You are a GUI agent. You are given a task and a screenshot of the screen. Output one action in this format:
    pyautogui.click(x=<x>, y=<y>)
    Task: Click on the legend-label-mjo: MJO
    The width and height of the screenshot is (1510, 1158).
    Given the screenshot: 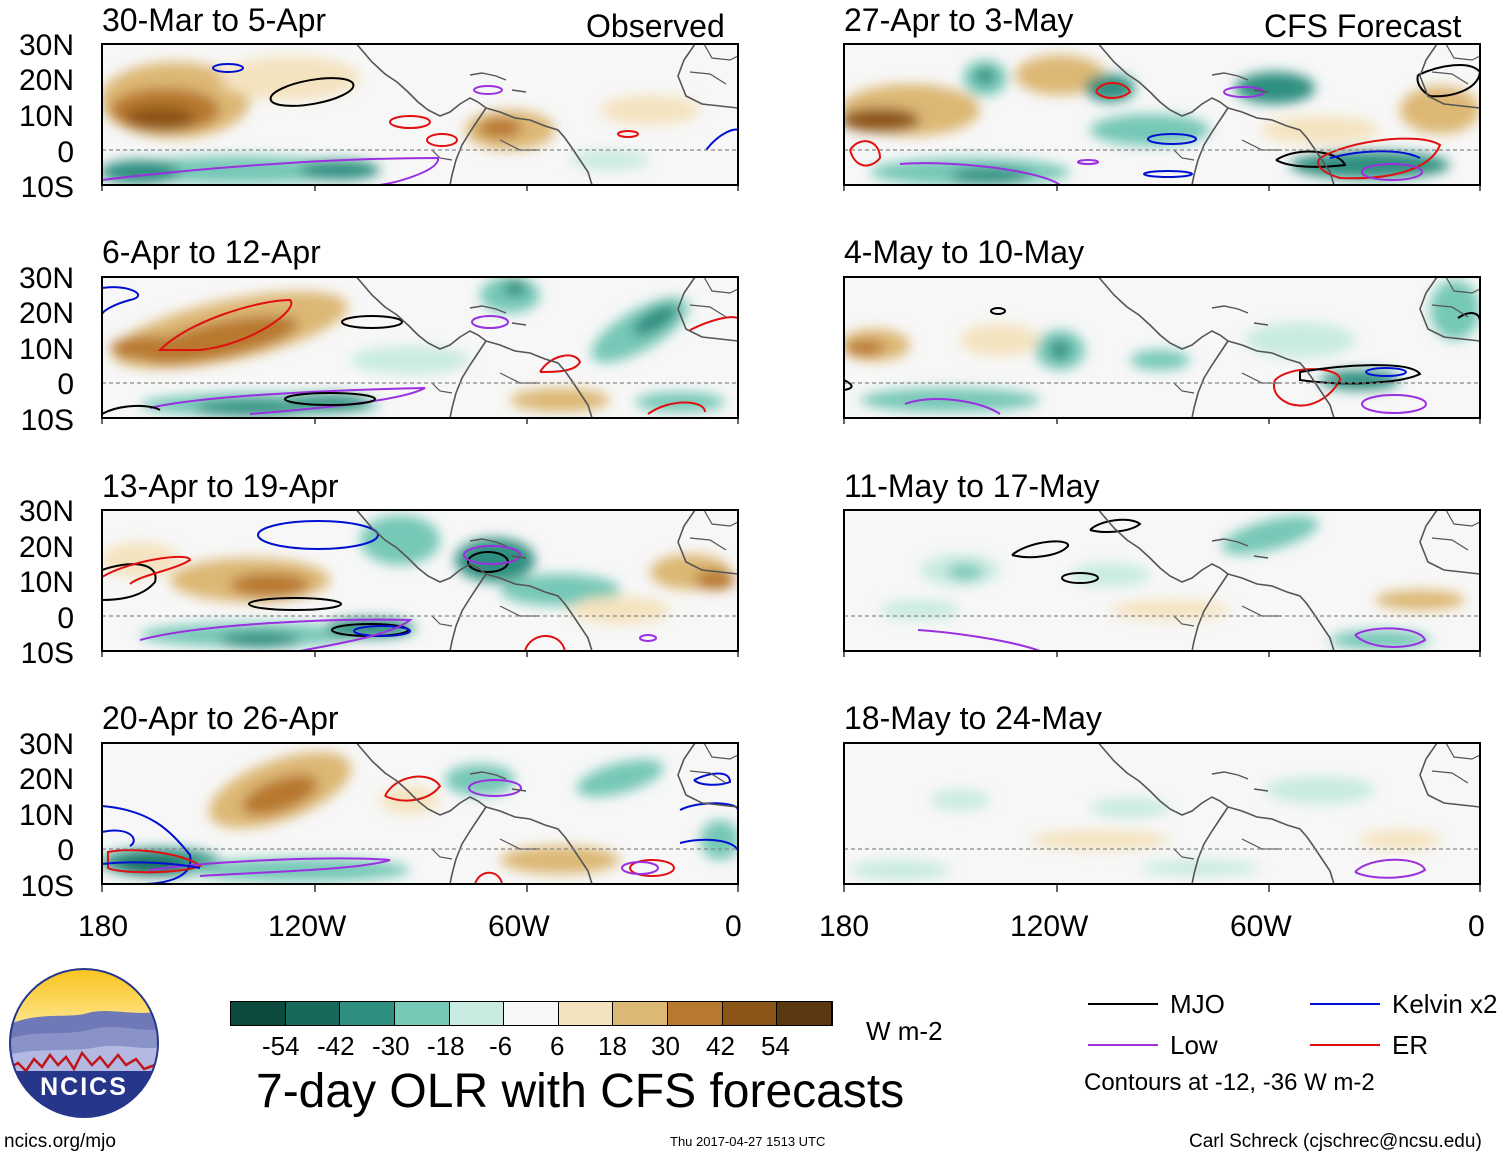 What is the action you would take?
    pyautogui.click(x=1197, y=1004)
    